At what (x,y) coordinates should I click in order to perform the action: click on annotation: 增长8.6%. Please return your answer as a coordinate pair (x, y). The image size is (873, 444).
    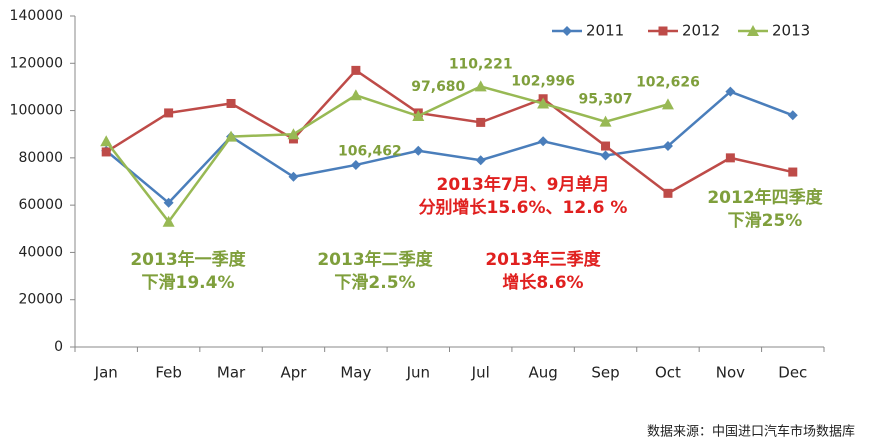
    Looking at the image, I should click on (542, 282).